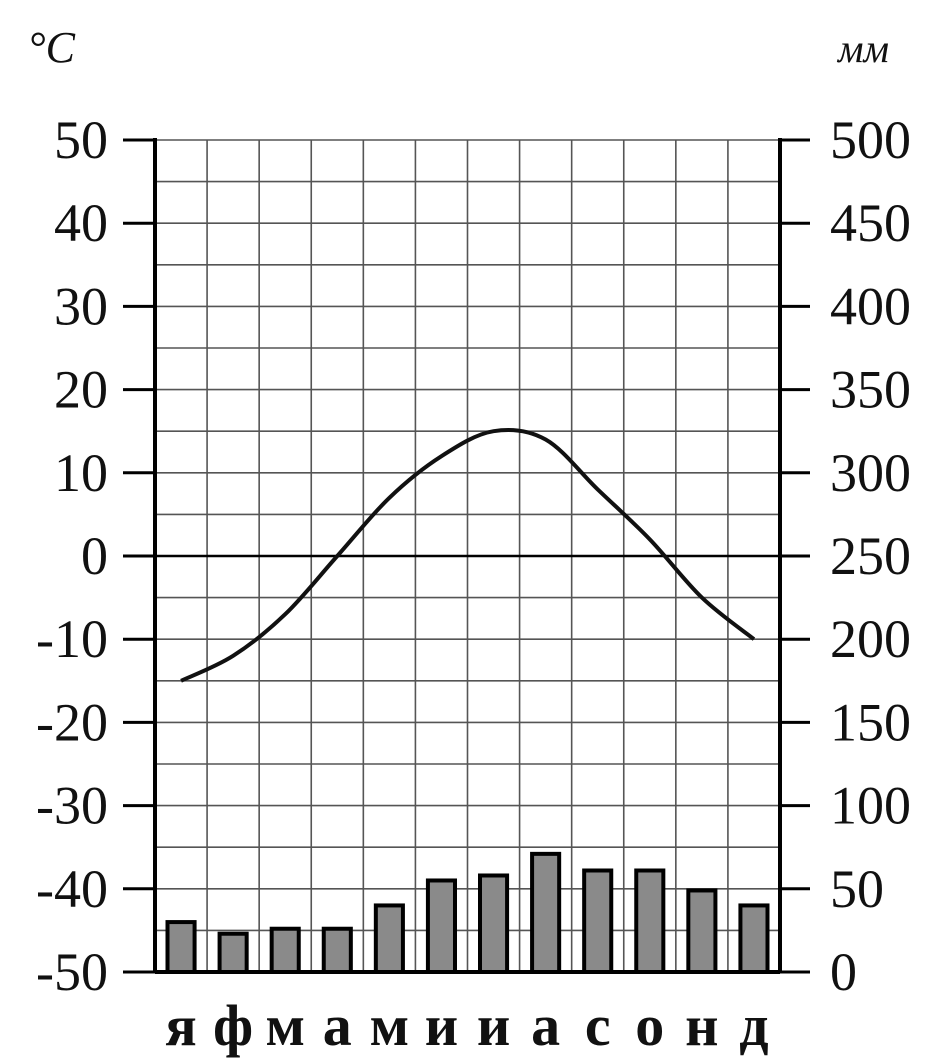 This screenshot has height=1058, width=935. I want to click on left-tick-label: -30, so click(72, 806).